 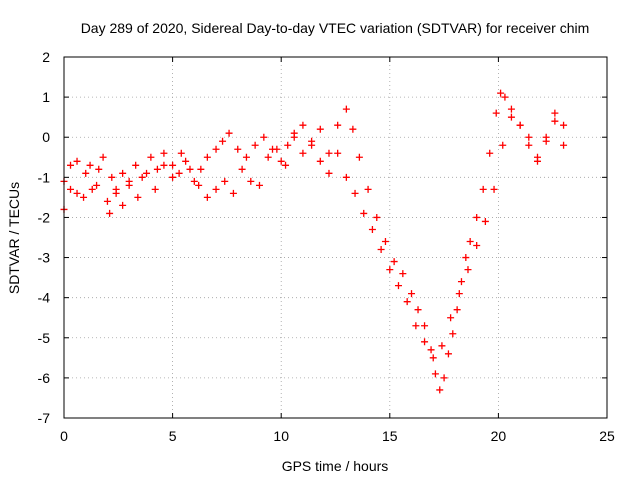 What do you see at coordinates (499, 436) in the screenshot?
I see `x-tick-label: 20` at bounding box center [499, 436].